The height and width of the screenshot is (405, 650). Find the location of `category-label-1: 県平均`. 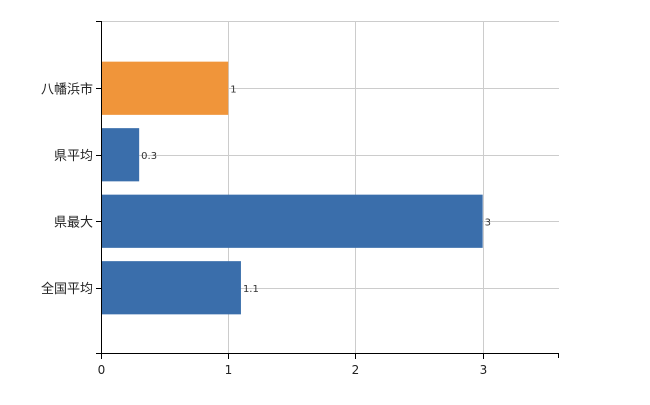

category-label-1: 県平均 is located at coordinates (73, 156).